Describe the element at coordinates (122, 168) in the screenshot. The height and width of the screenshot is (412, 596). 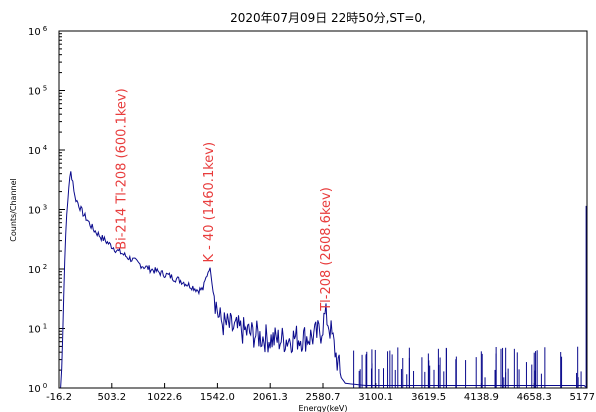
I see `peak-annotation: Bi-214 Tl-208 (600.1kev)` at that location.